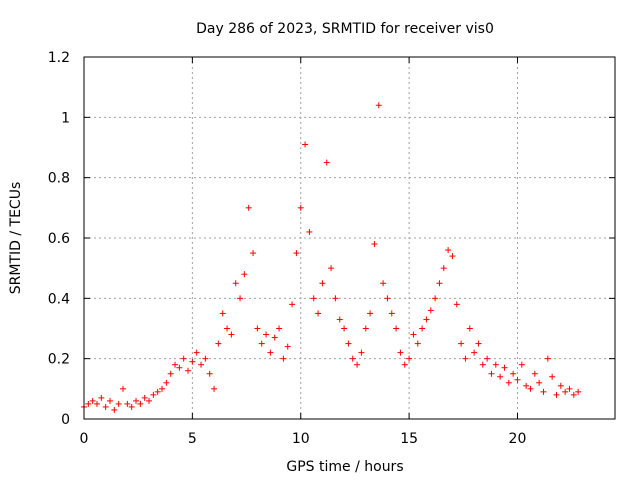 The image size is (640, 480). What do you see at coordinates (59, 179) in the screenshot?
I see `y-tick-label: 0.8` at bounding box center [59, 179].